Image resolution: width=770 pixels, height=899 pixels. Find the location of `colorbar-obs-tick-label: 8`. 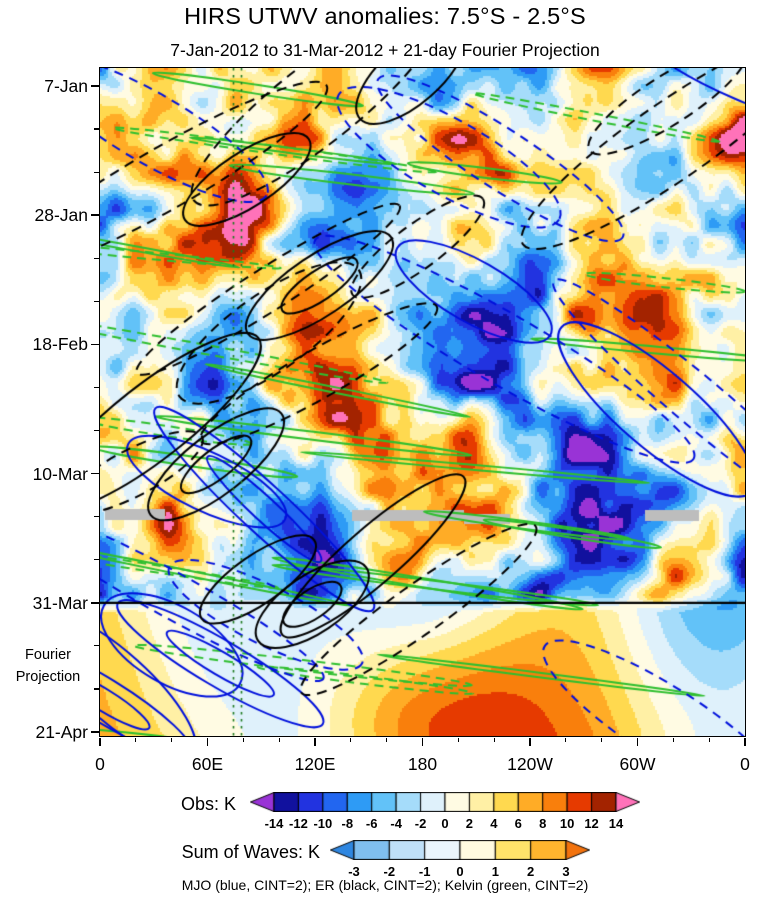

colorbar-obs-tick-label: 8 is located at coordinates (543, 823).